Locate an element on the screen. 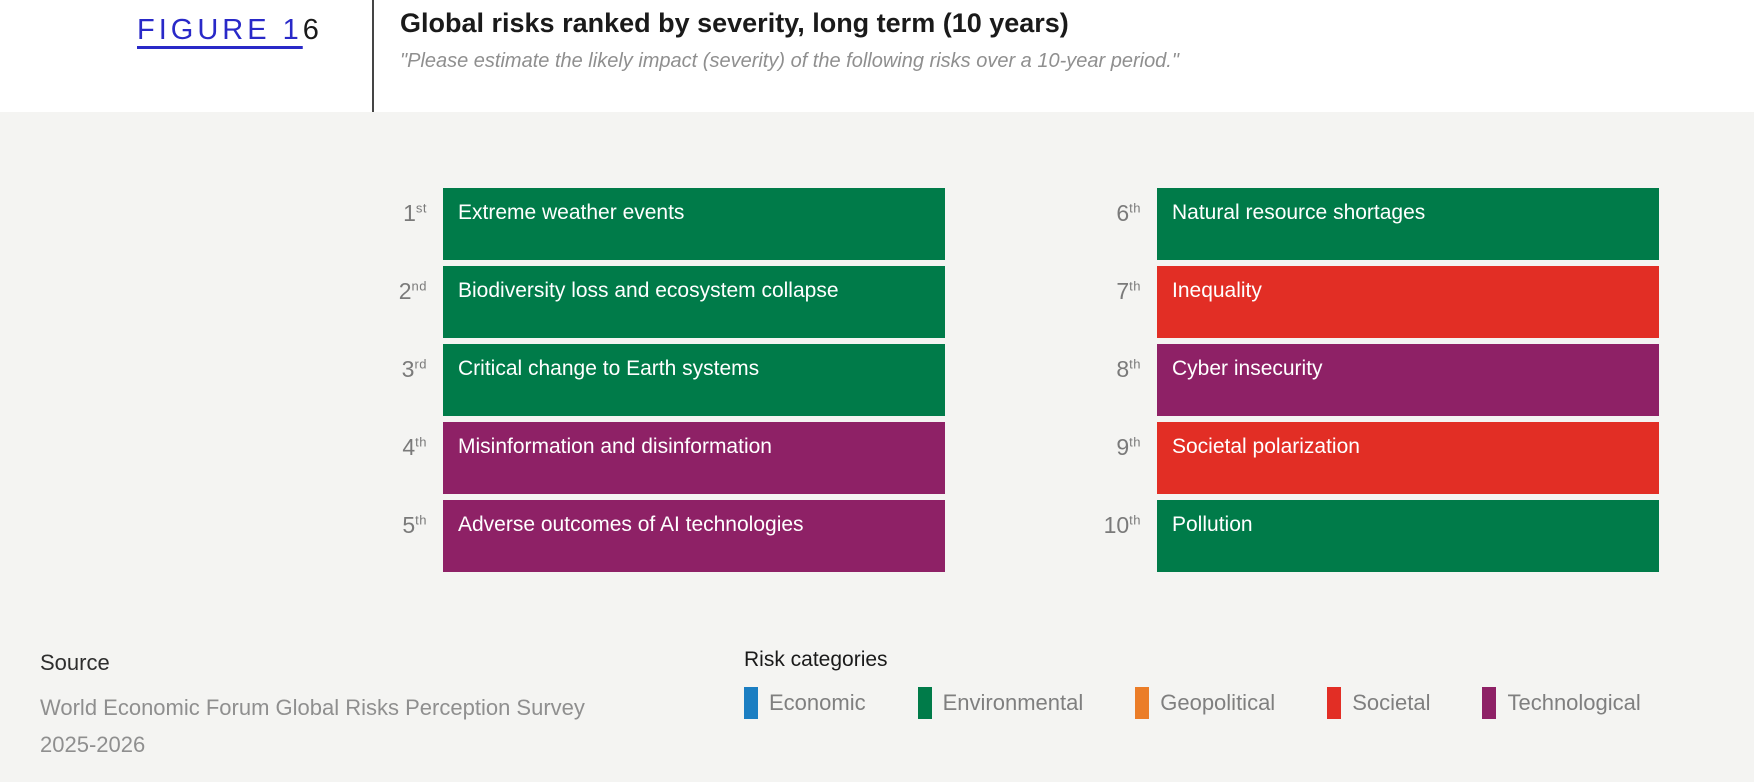 Image resolution: width=1754 pixels, height=782 pixels. figure-link: FIGURE 1 is located at coordinates (220, 30).